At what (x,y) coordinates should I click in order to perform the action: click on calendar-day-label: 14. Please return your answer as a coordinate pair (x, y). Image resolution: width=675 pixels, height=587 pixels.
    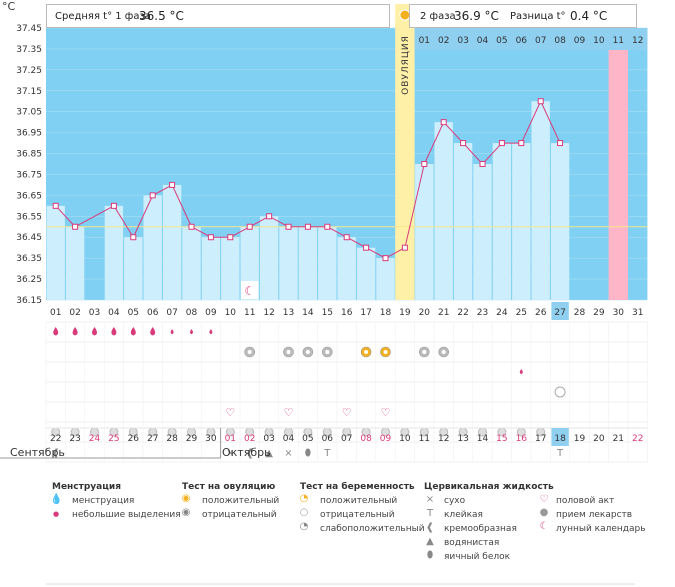
    Looking at the image, I should click on (483, 439).